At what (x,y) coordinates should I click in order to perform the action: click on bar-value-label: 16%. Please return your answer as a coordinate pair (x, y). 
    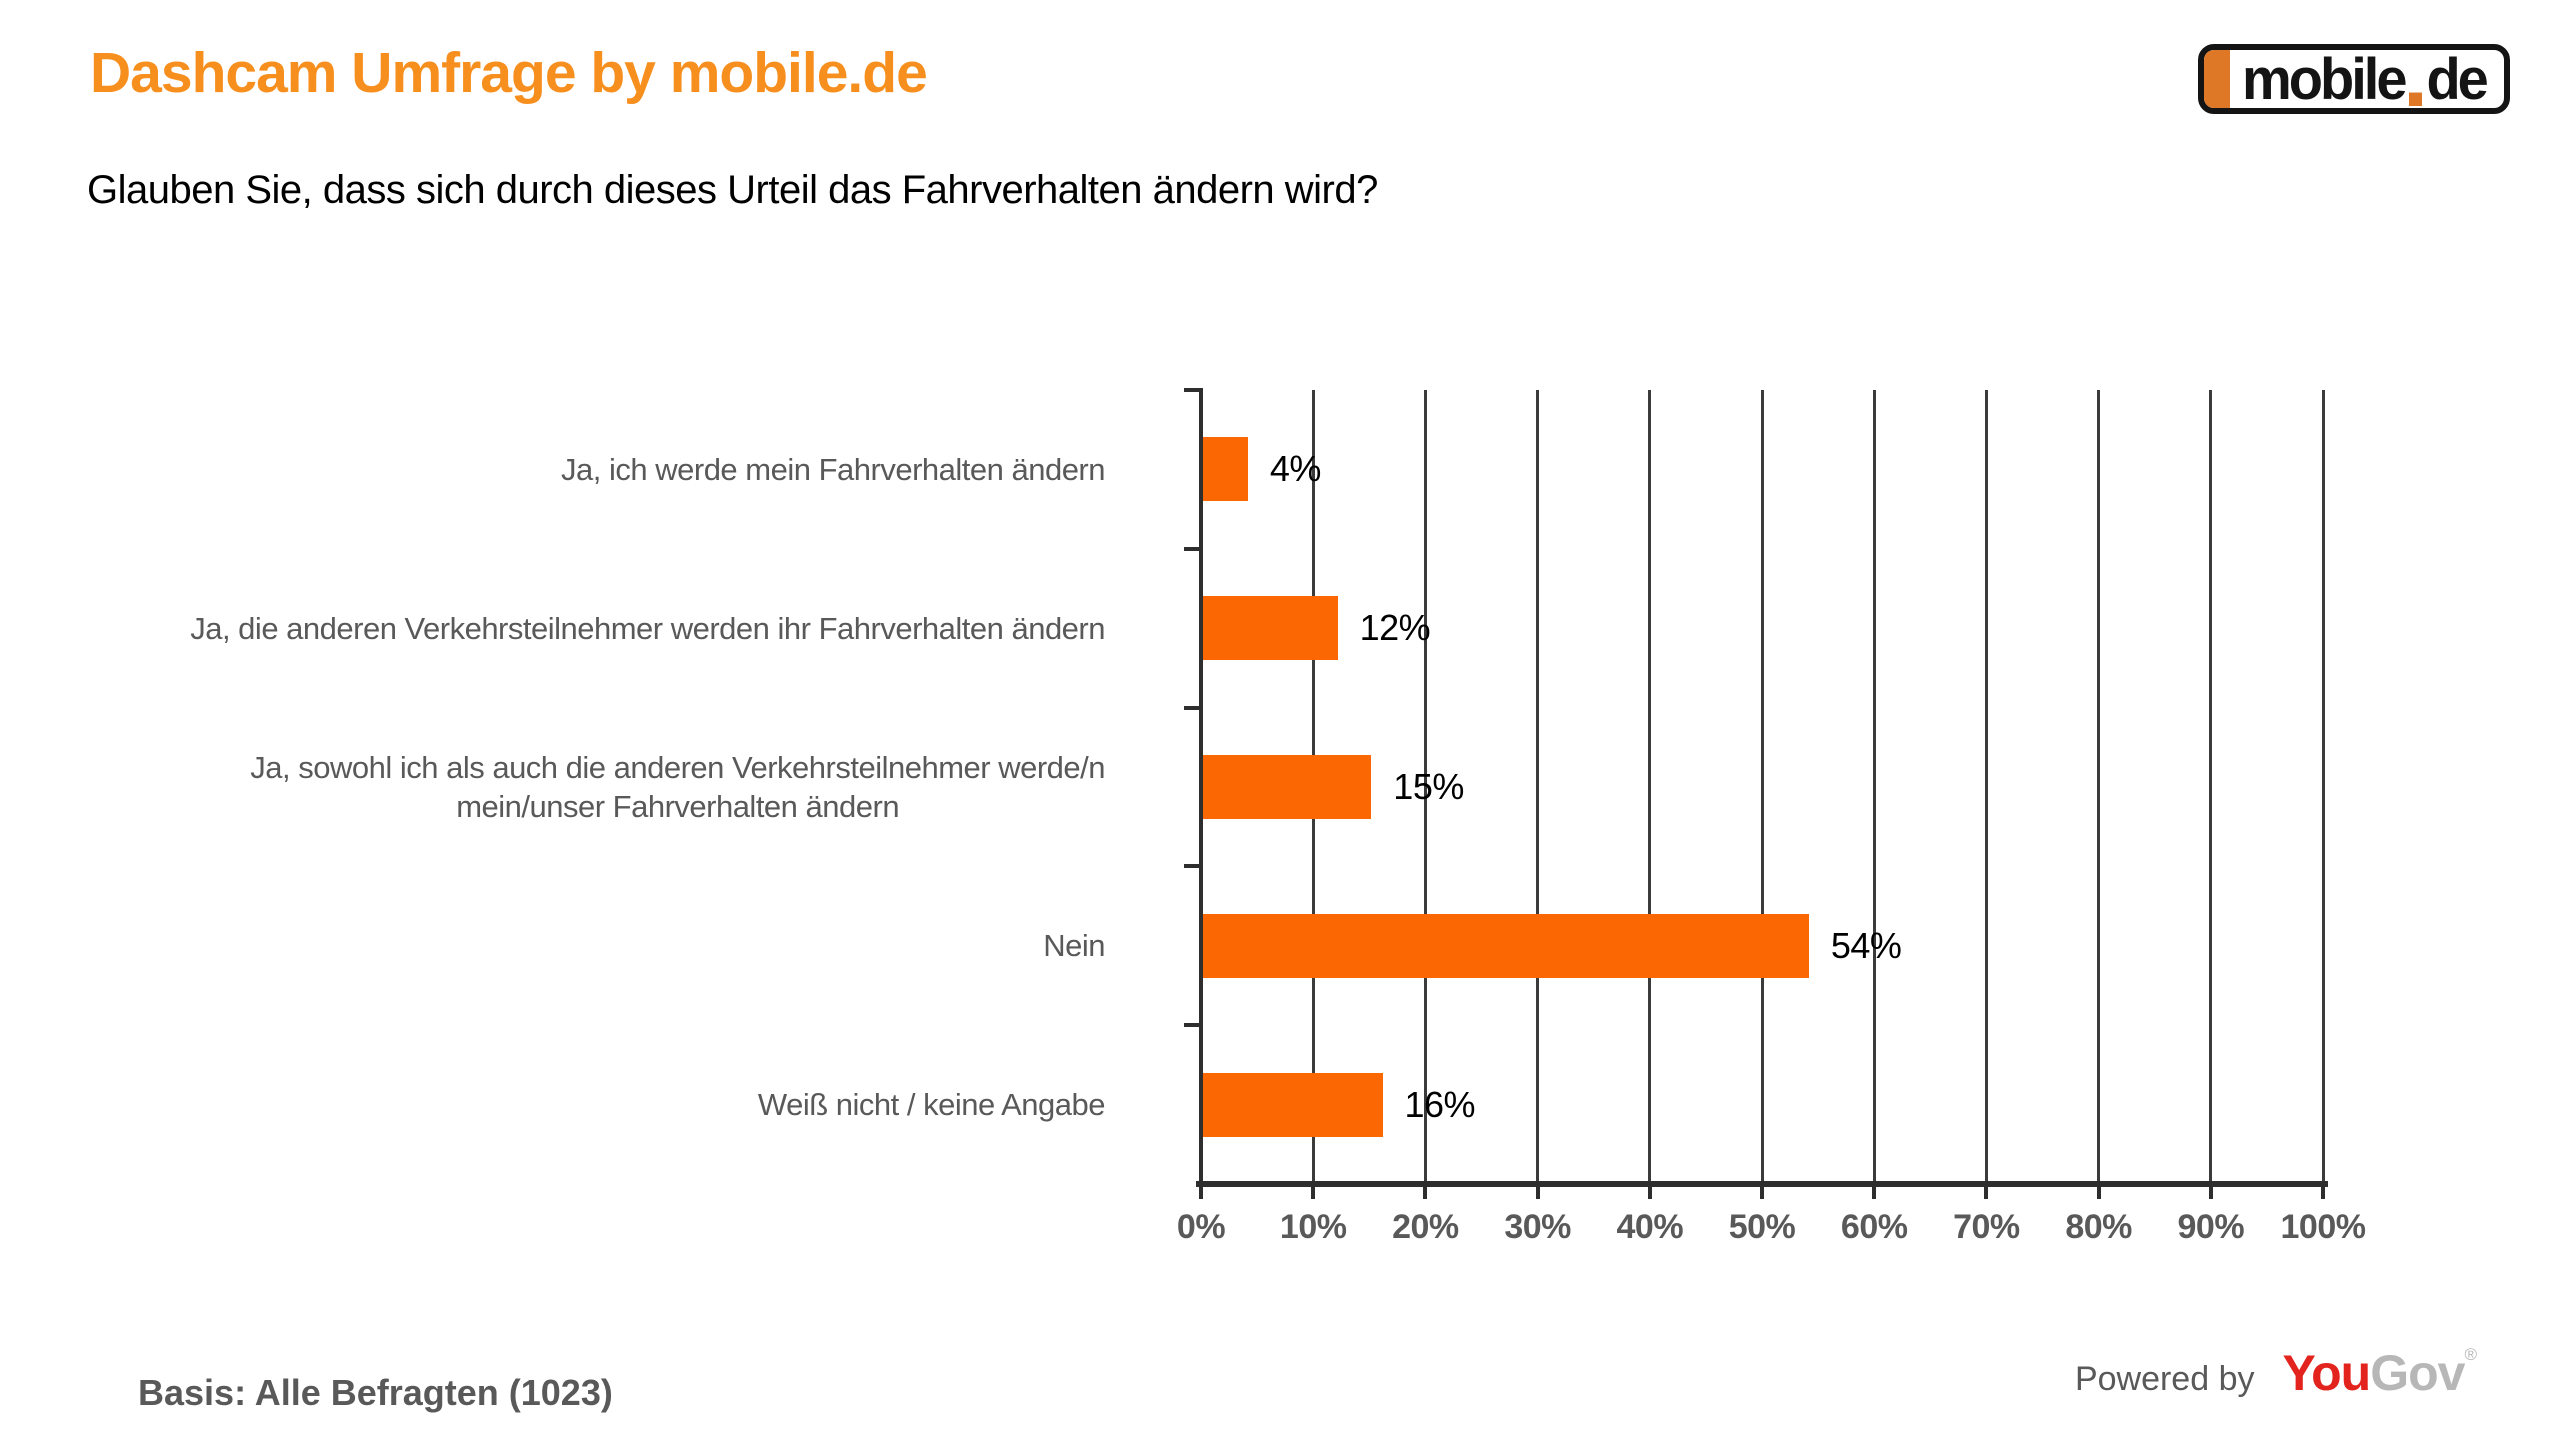
    Looking at the image, I should click on (1440, 1104).